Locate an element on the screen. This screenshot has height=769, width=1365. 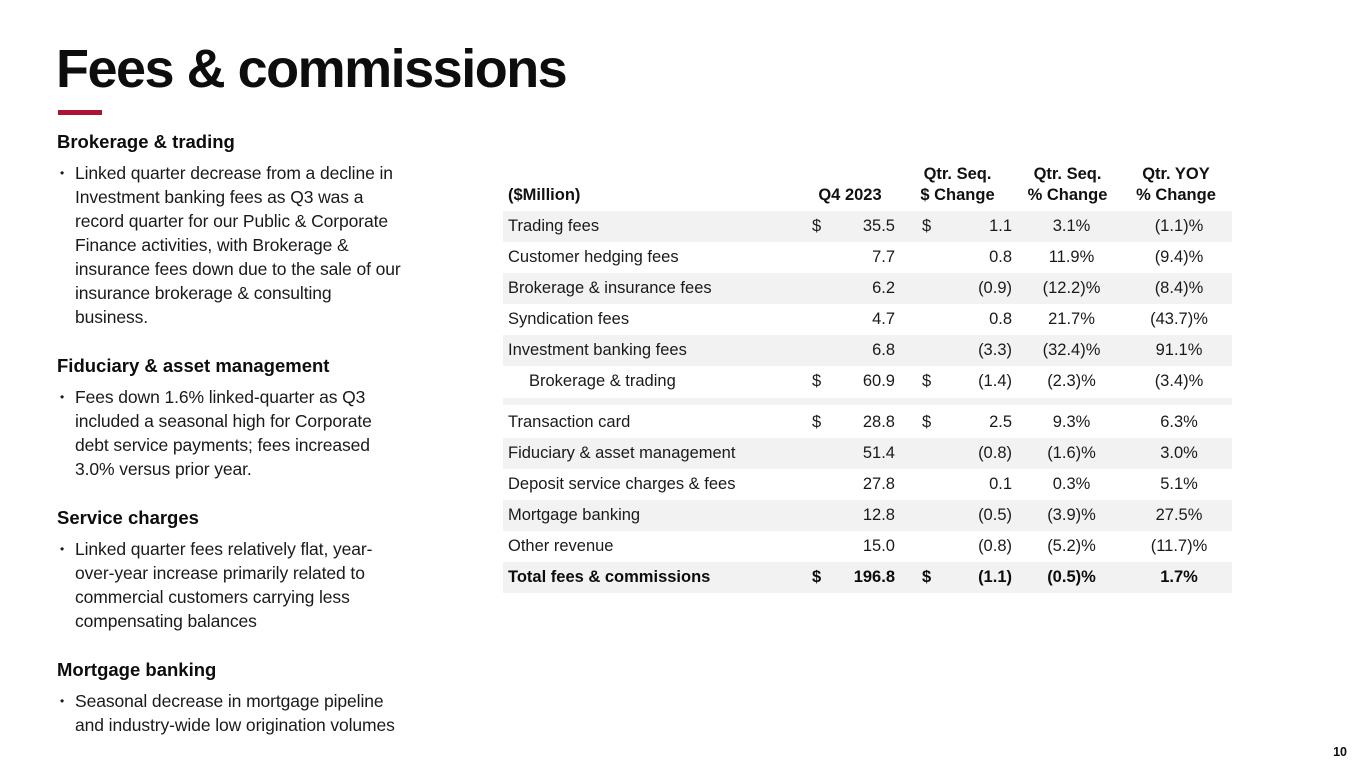
cell-yoy-pct-change: (43.7)% is located at coordinates (1179, 319).